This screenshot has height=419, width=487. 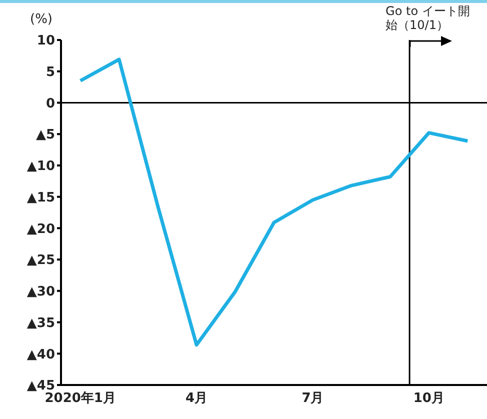 What do you see at coordinates (197, 398) in the screenshot?
I see `x-tick-label: 4月` at bounding box center [197, 398].